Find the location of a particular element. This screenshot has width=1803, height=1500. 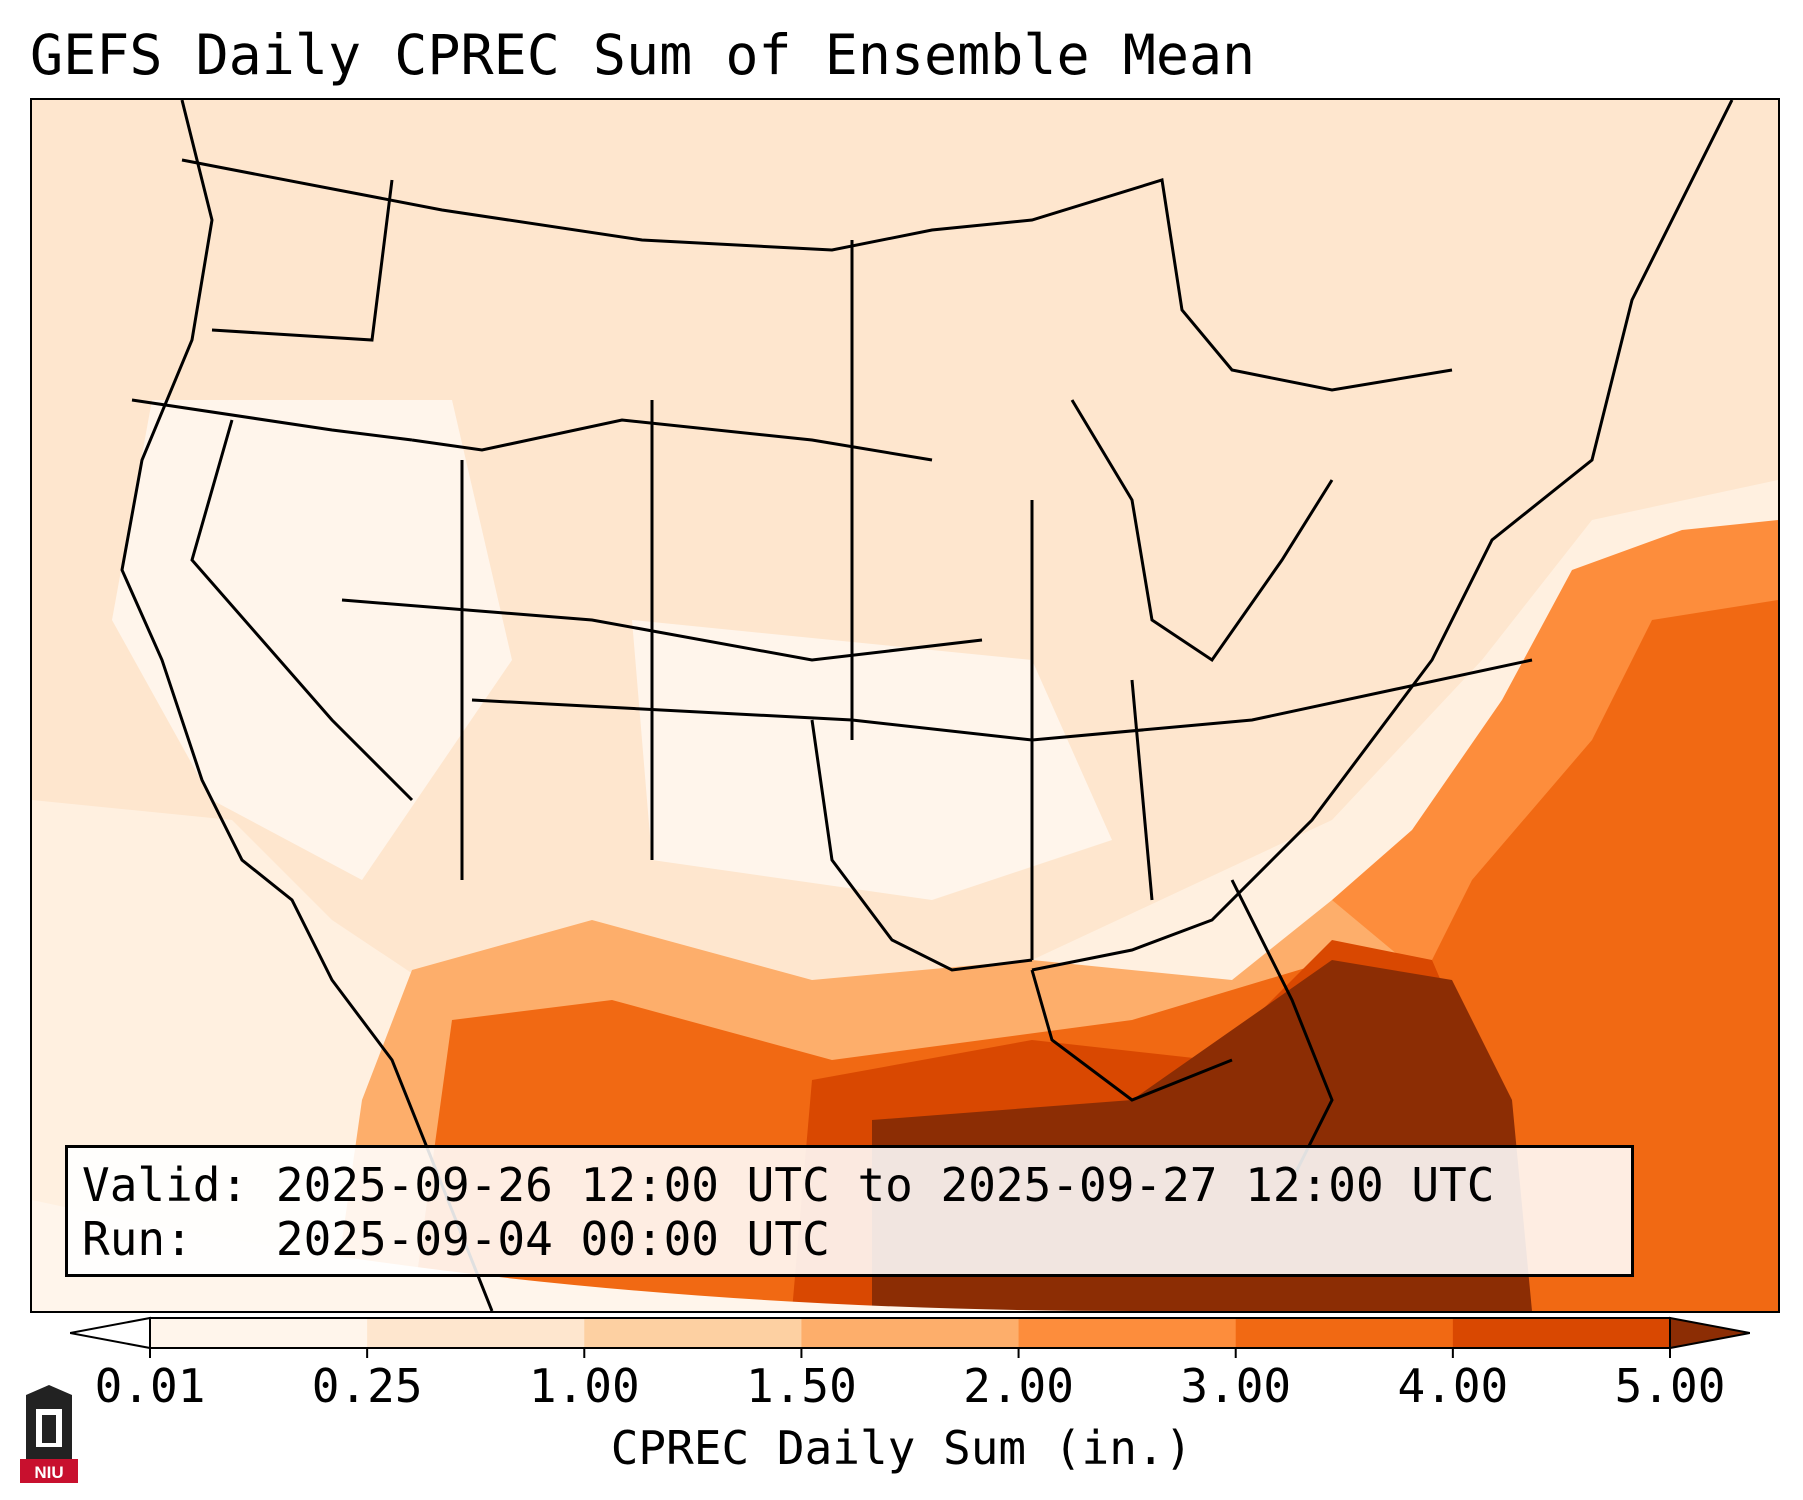

colorbar-over-extension is located at coordinates (1709, 1333).